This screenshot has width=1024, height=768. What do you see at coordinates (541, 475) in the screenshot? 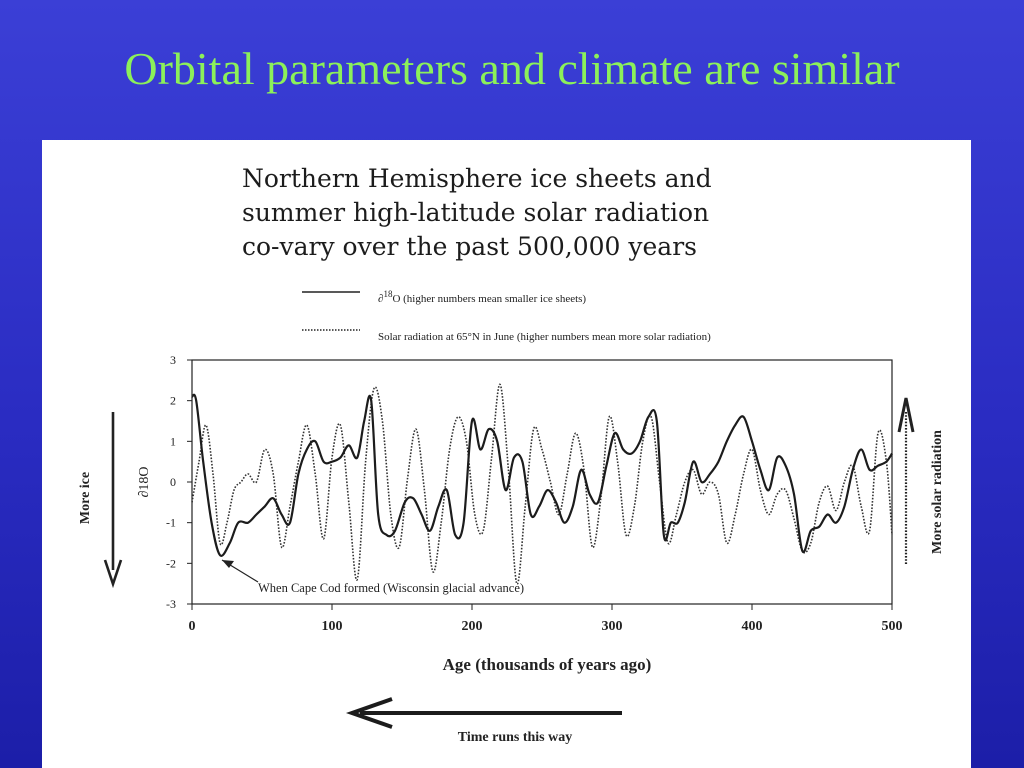
I see `series-d18o-line` at bounding box center [541, 475].